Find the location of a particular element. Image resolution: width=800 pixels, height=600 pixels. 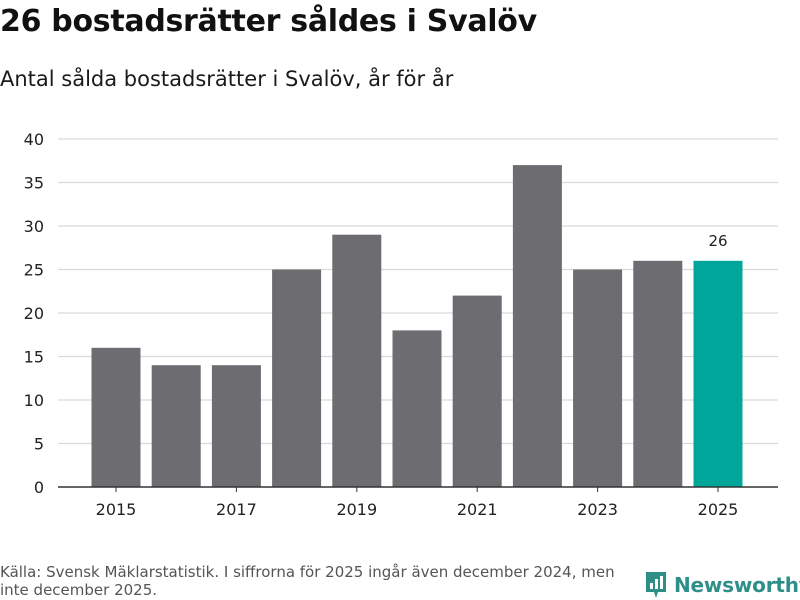

newsworthy-logo-icon is located at coordinates (656, 585).